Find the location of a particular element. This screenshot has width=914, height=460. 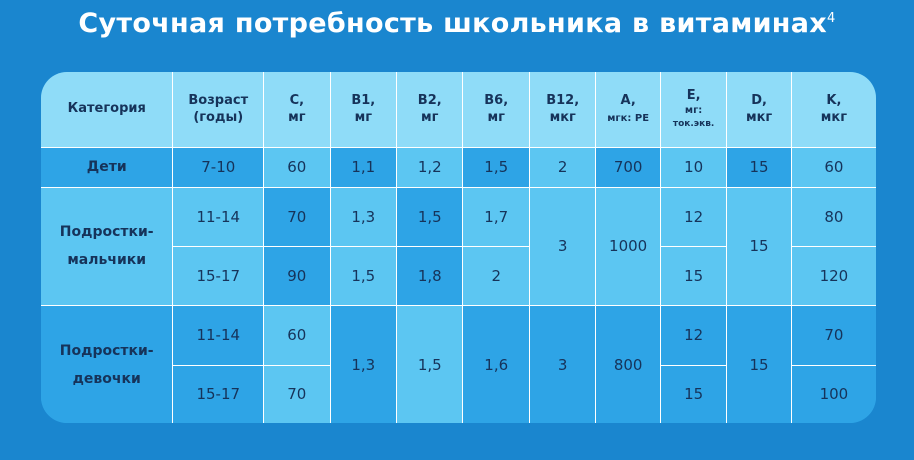

cell-b12: 2 is located at coordinates (562, 167).